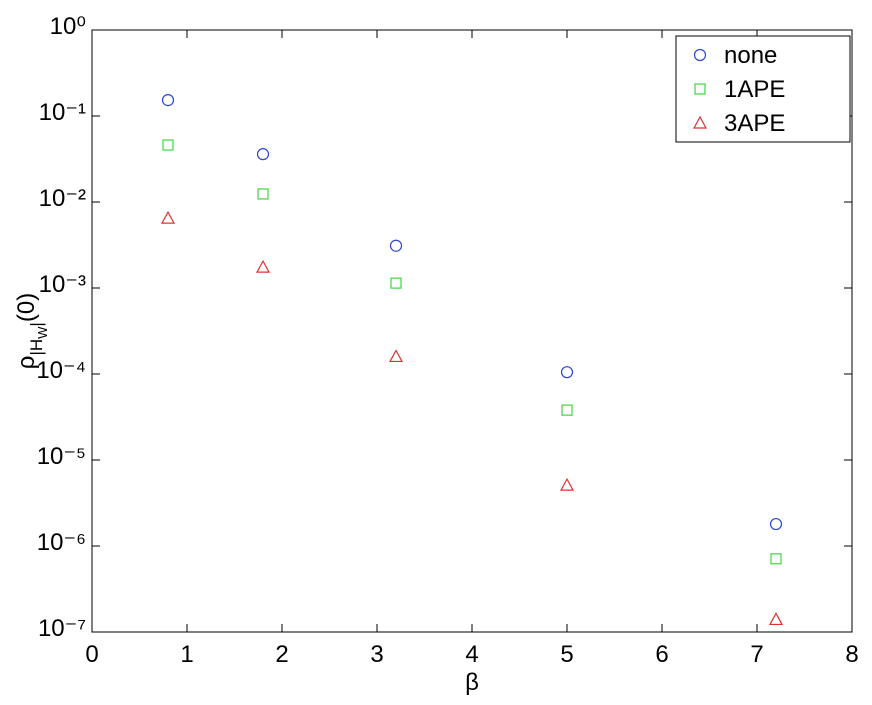 Image resolution: width=872 pixels, height=705 pixels. Describe the element at coordinates (36, 347) in the screenshot. I see `y-label-part: |H` at that location.